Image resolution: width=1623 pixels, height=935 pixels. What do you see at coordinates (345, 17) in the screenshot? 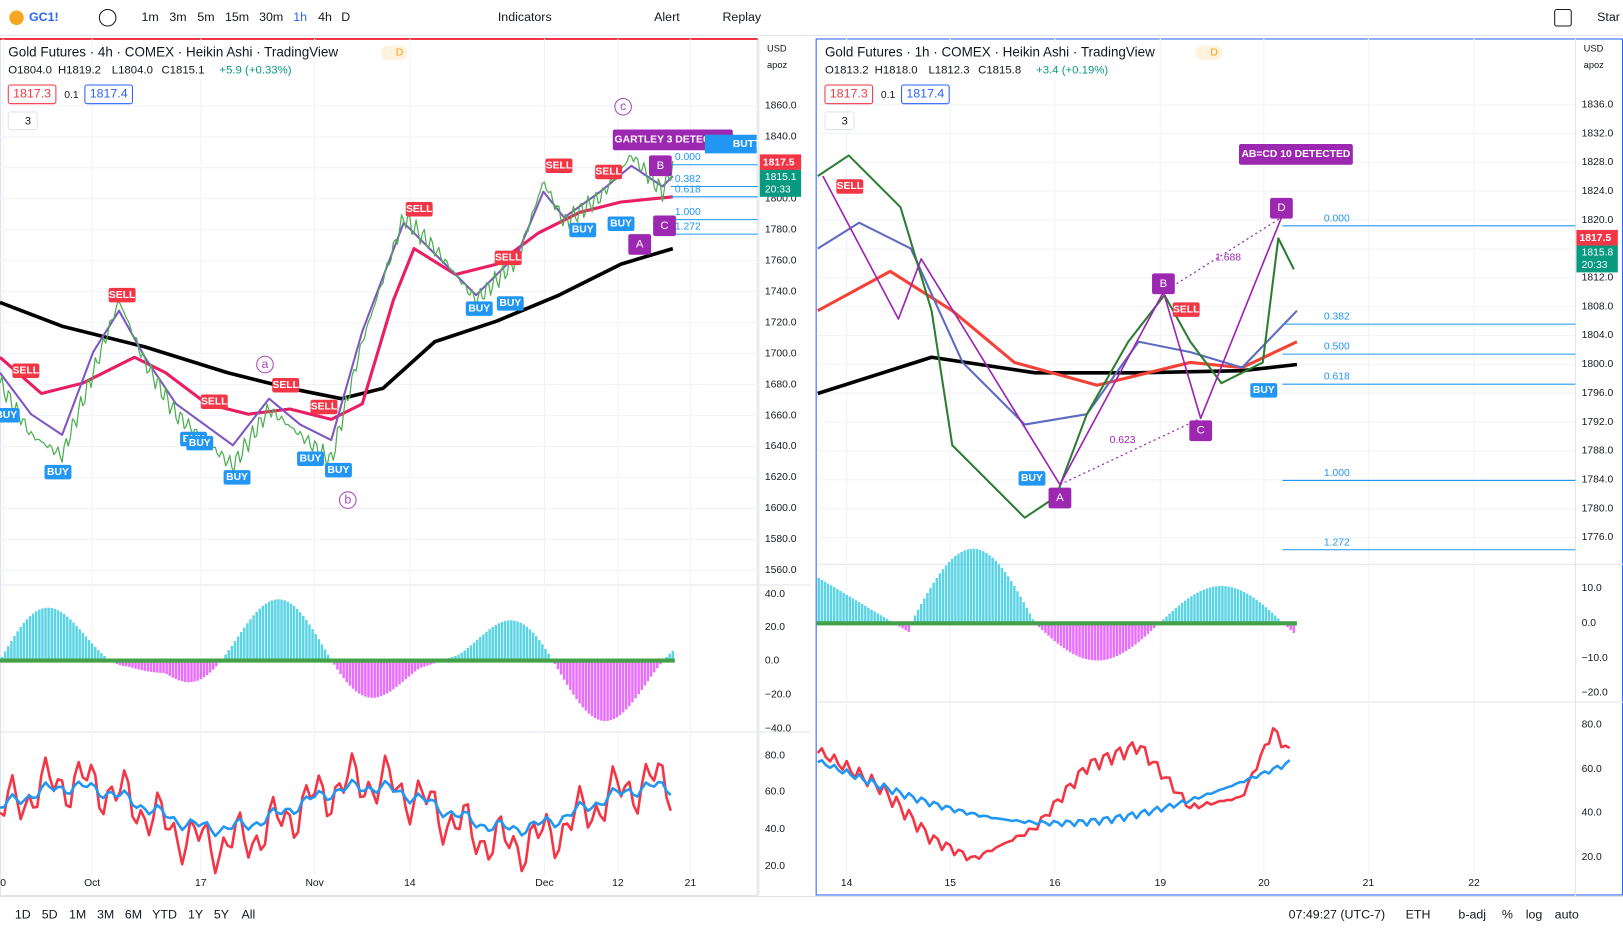
I see `interval: D` at bounding box center [345, 17].